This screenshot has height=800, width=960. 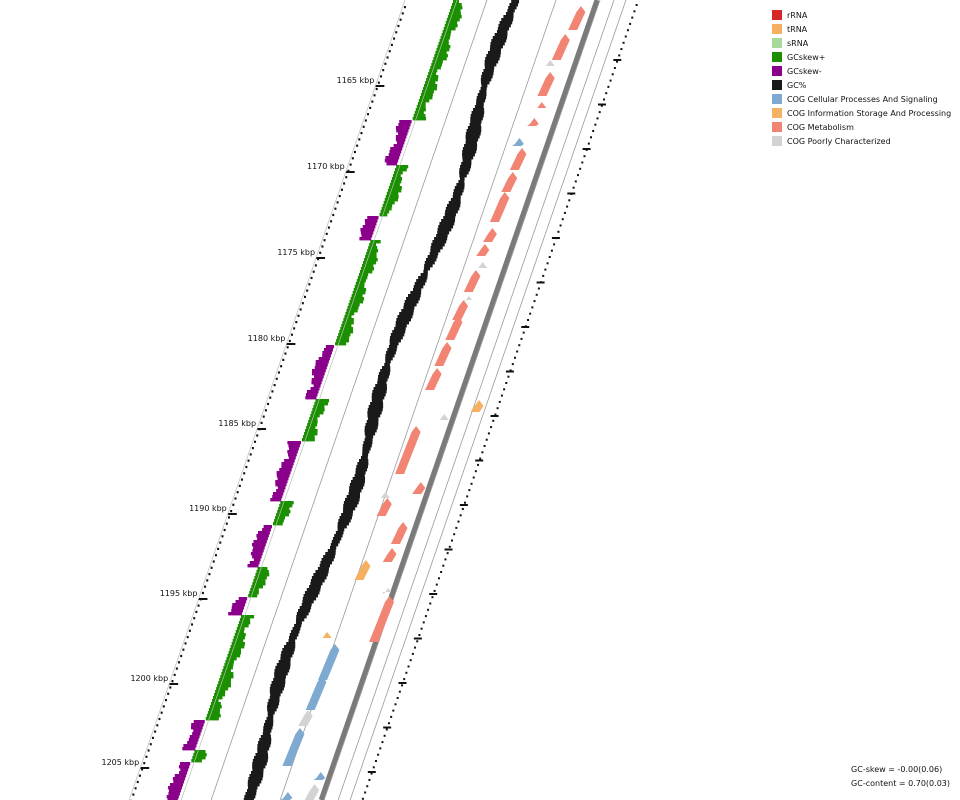 I want to click on legend-label: rRNA, so click(x=797, y=15).